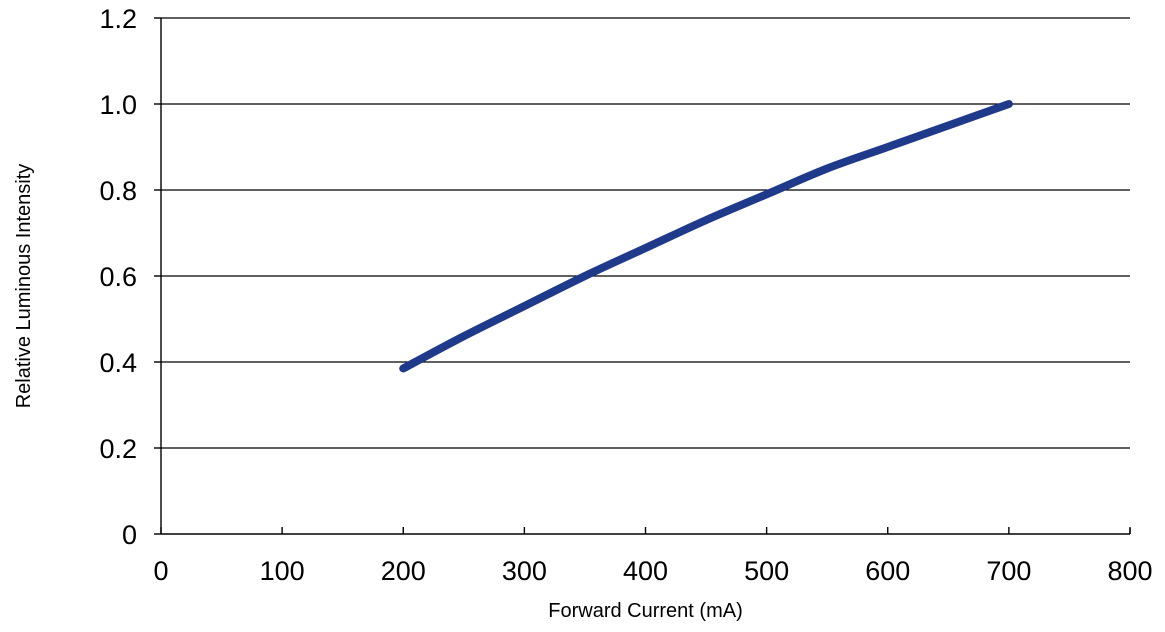  I want to click on x-tick-label-800: 800, so click(1129, 571).